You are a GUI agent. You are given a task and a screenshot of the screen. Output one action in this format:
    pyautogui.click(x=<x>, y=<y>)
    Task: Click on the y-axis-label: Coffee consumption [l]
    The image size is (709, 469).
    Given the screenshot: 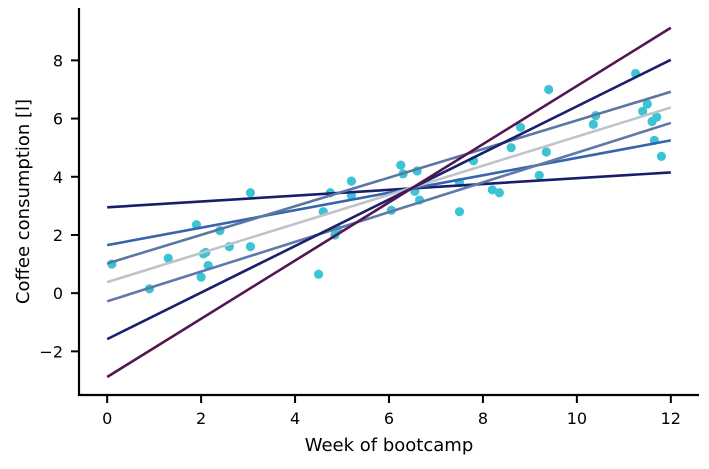 What is the action you would take?
    pyautogui.click(x=23, y=201)
    